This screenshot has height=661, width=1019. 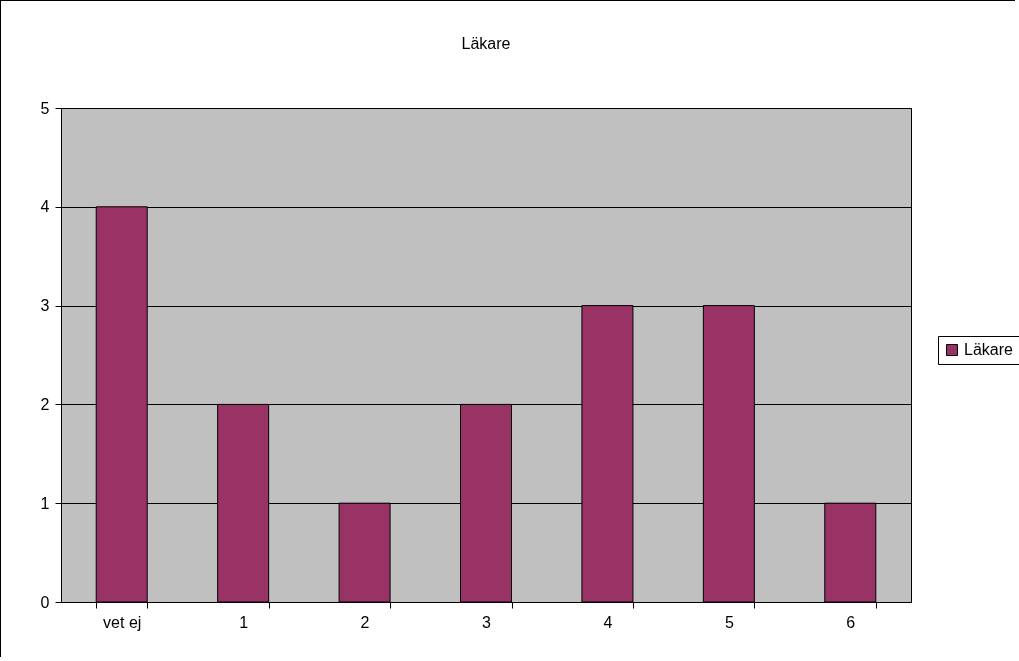 What do you see at coordinates (851, 622) in the screenshot?
I see `x-tick-label: 6` at bounding box center [851, 622].